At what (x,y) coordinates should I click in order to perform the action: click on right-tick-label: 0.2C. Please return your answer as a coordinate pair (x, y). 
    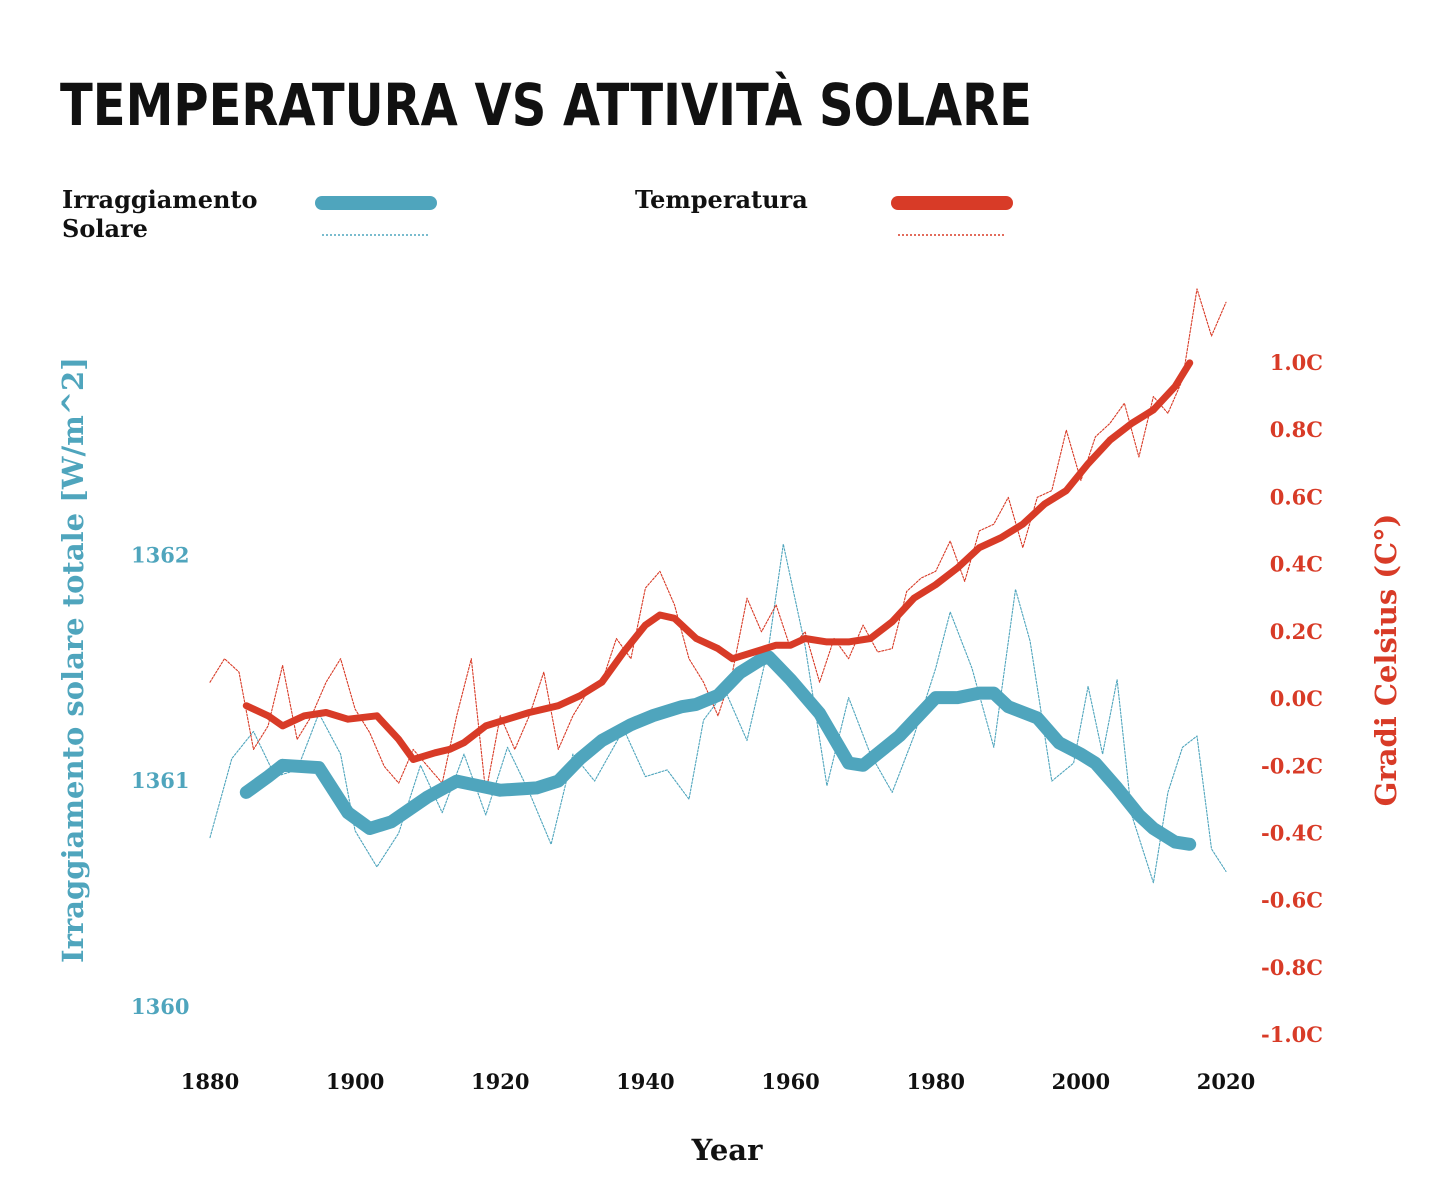
    Looking at the image, I should click on (1296, 631).